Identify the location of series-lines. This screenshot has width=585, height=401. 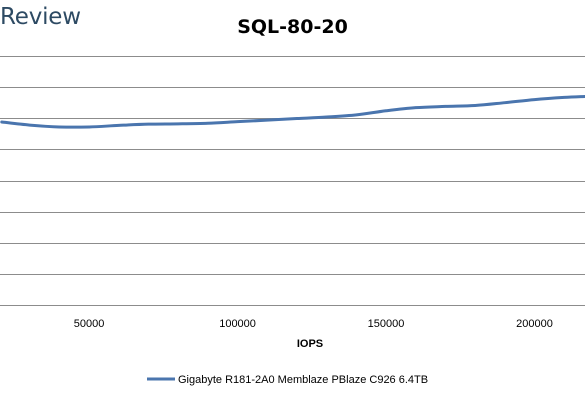
(292, 111).